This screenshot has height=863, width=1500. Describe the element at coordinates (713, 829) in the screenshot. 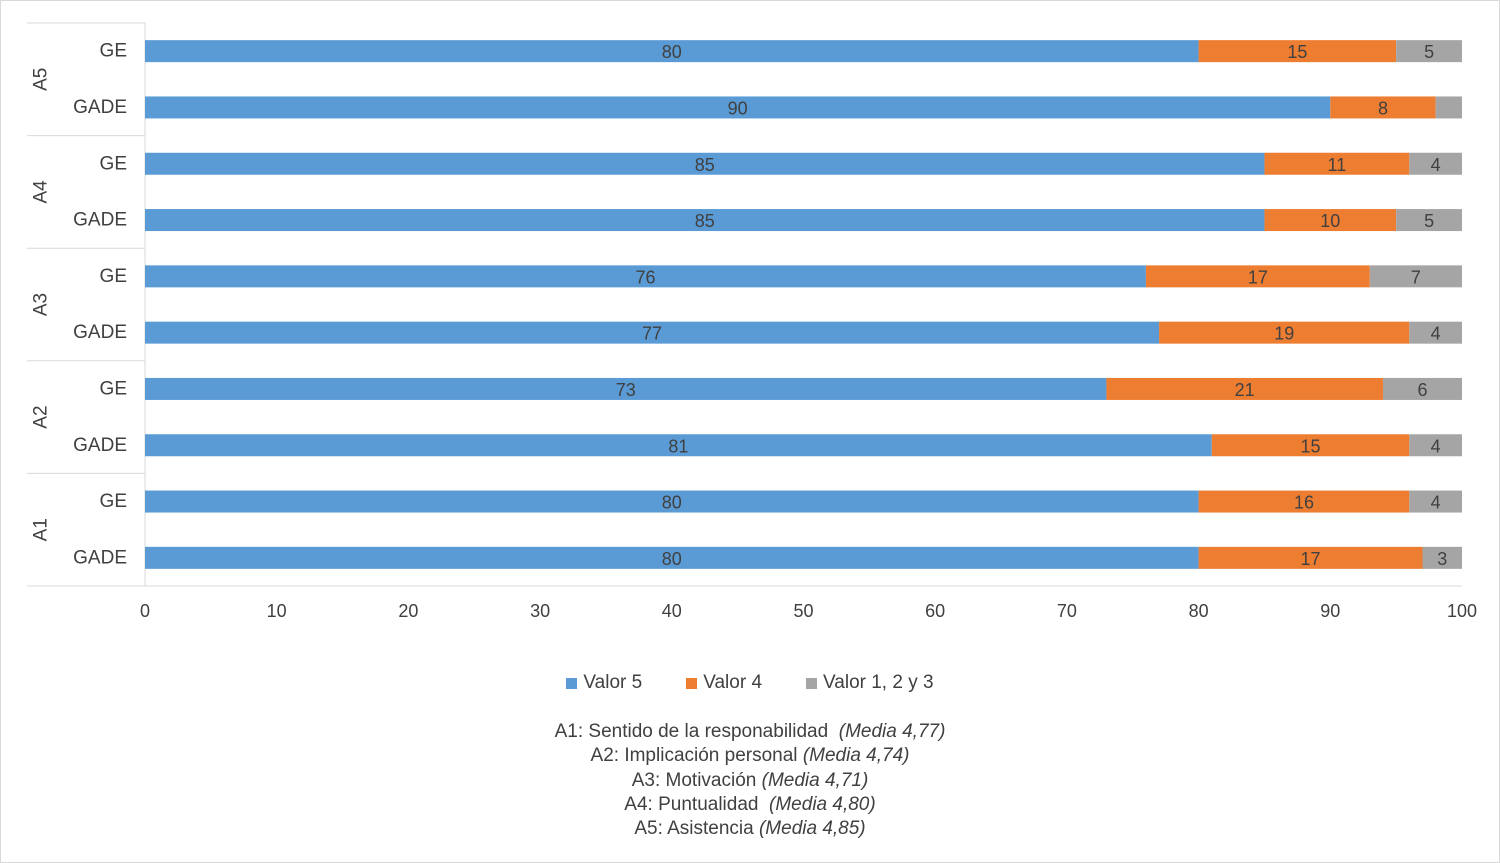

I see `note-label: Asistencia` at that location.